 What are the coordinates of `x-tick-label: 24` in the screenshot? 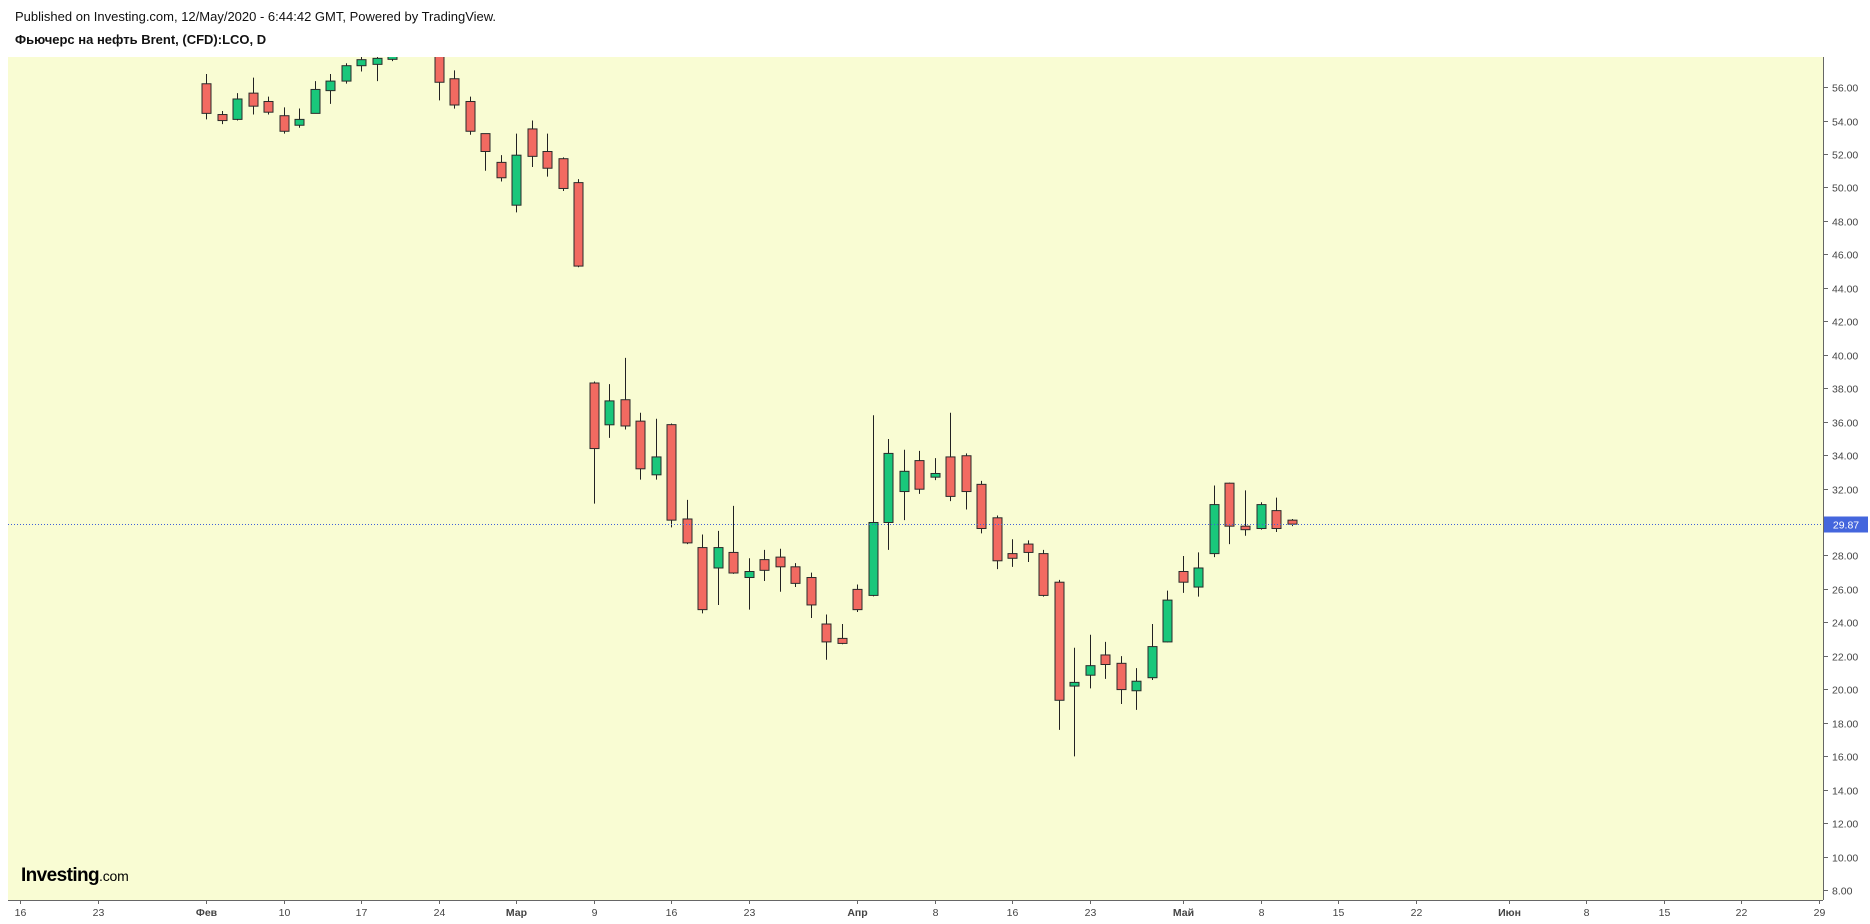 It's located at (440, 913).